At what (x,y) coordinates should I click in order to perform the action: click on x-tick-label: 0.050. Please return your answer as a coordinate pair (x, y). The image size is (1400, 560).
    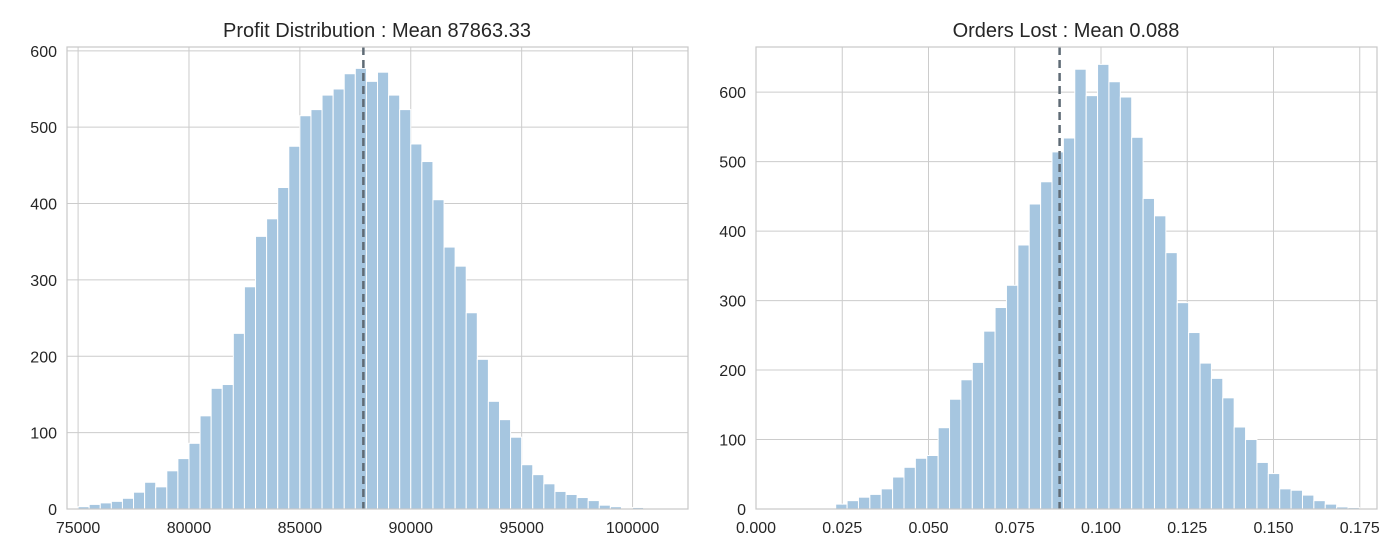
    Looking at the image, I should click on (928, 528).